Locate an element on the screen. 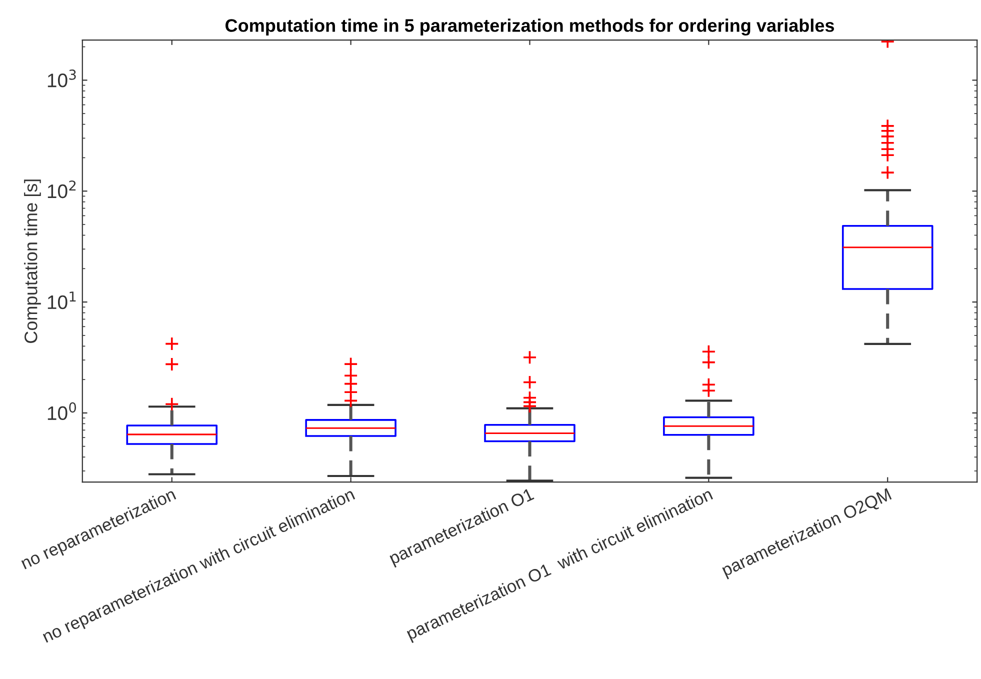  chart-title: Computation time in 5 parameterization methods for ordering variables is located at coordinates (530, 27).